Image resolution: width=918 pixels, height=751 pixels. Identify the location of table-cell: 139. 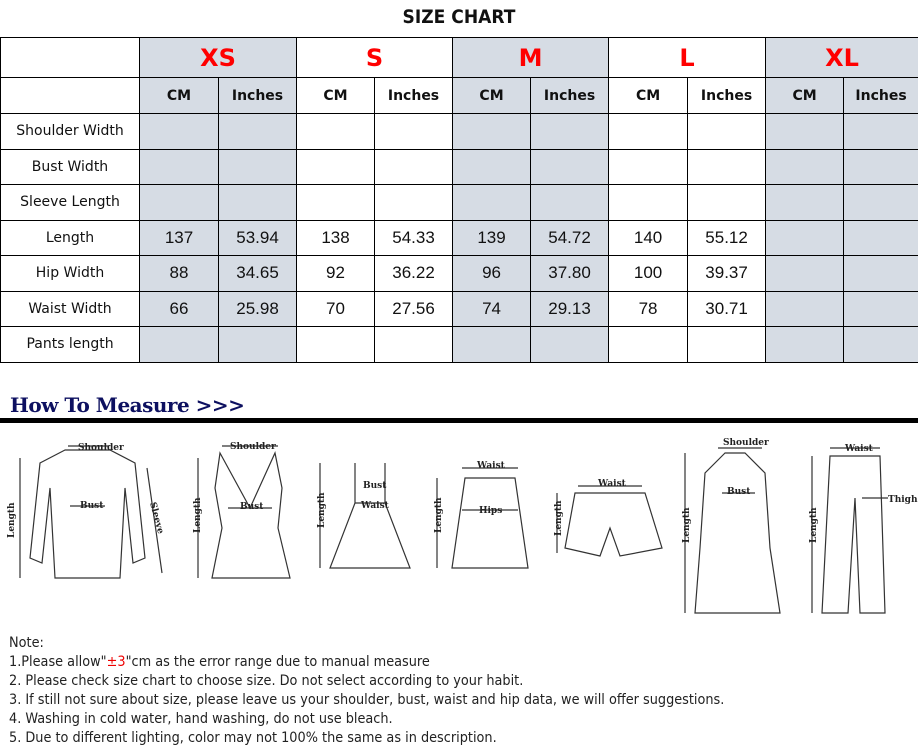
(492, 237).